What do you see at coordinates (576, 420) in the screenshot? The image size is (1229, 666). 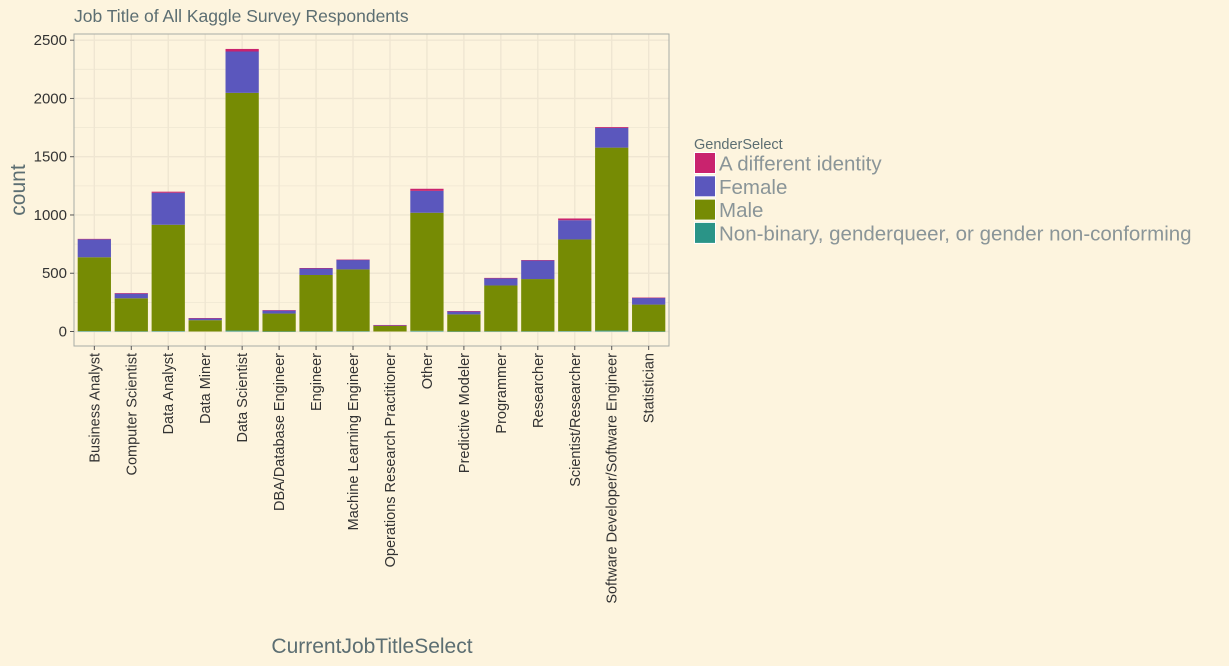 I see `x-tick-label: Scientist/Researcher` at bounding box center [576, 420].